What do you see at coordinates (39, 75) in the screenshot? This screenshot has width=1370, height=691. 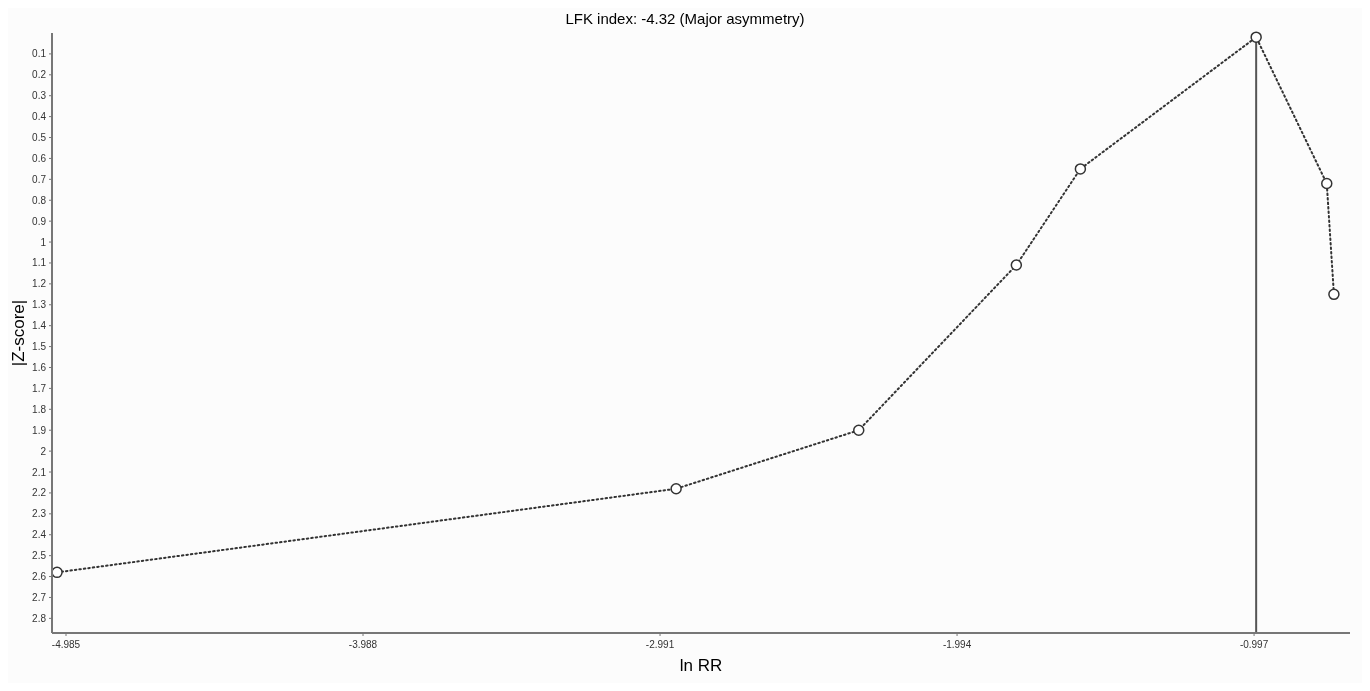 I see `y-tick-label: 0.2` at bounding box center [39, 75].